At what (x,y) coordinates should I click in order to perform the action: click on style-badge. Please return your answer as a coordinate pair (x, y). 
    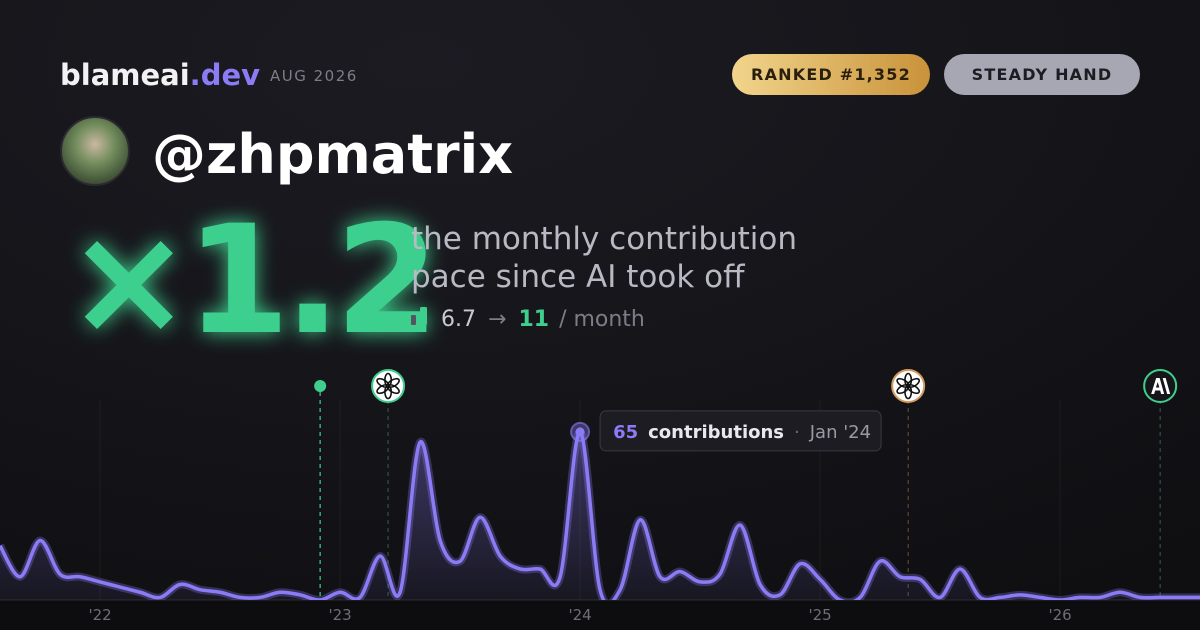
    Looking at the image, I should click on (1042, 74).